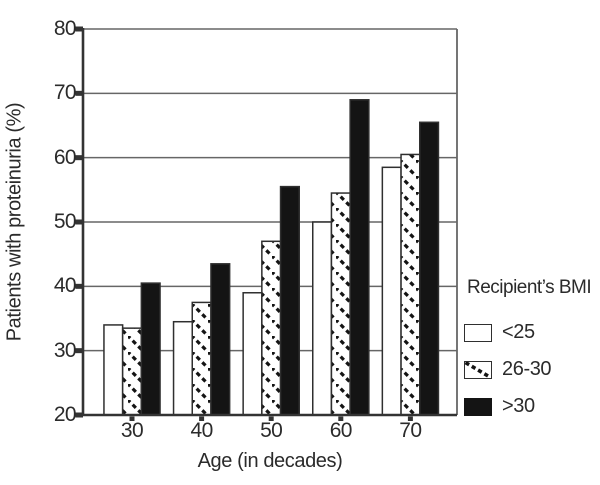 This screenshot has height=485, width=600. Describe the element at coordinates (183, 368) in the screenshot. I see `bar-age-40-bmi-<25` at that location.